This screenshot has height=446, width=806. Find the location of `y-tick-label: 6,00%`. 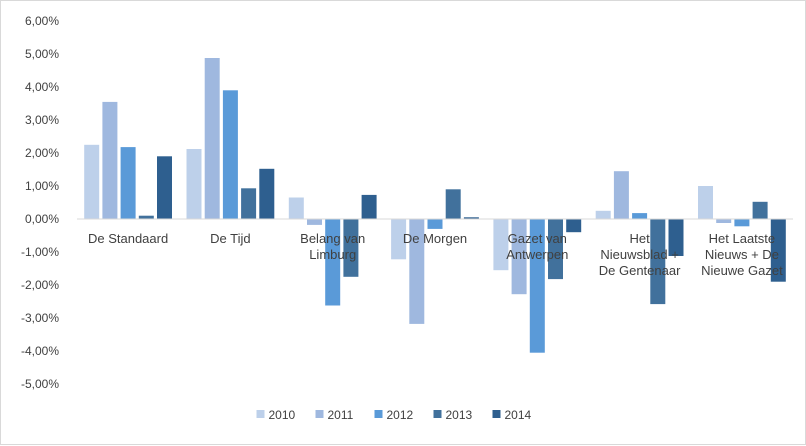

y-tick-label: 6,00% is located at coordinates (42, 21).